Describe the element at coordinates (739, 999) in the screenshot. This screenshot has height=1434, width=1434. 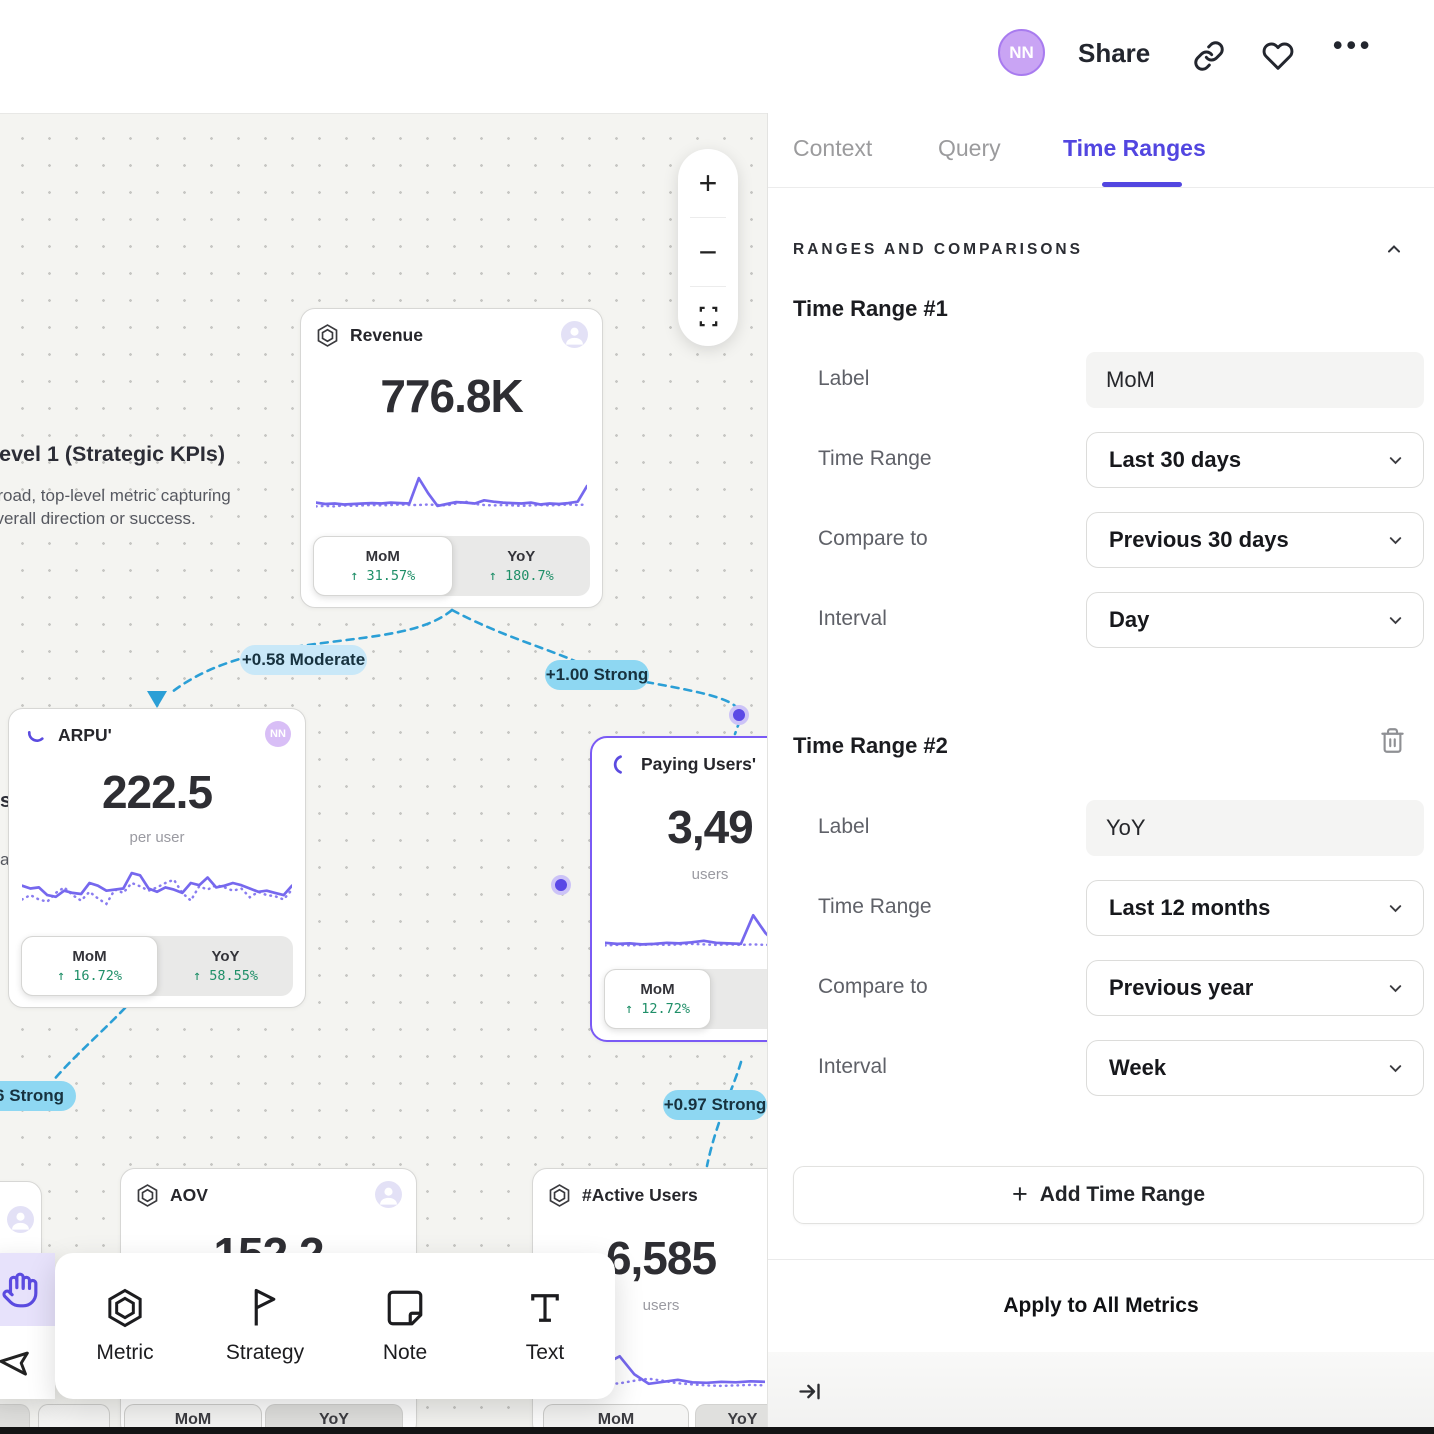
I see `toggle-yoy` at that location.